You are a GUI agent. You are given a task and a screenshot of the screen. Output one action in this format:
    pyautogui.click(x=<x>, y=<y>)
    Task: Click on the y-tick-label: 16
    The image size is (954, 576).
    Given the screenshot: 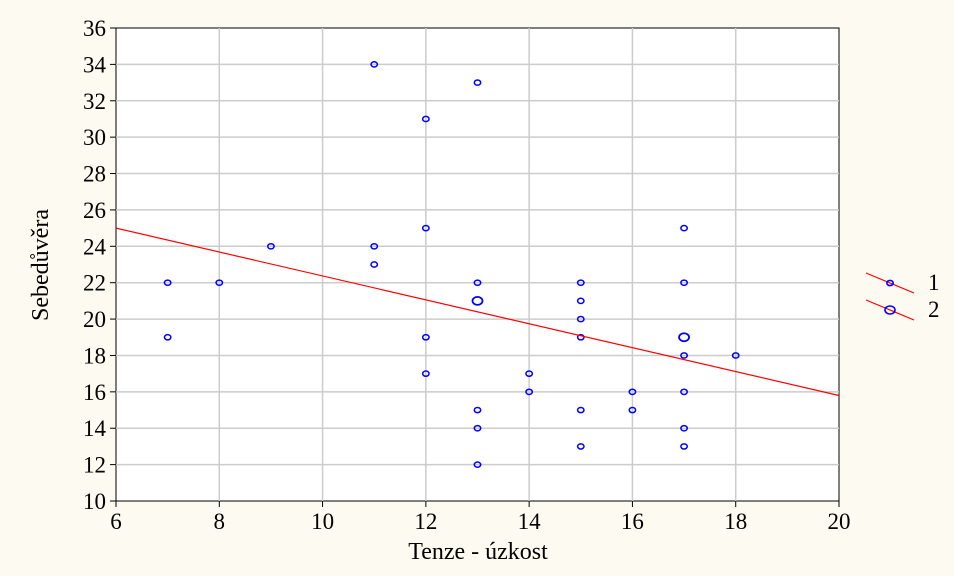 What is the action you would take?
    pyautogui.click(x=94, y=392)
    